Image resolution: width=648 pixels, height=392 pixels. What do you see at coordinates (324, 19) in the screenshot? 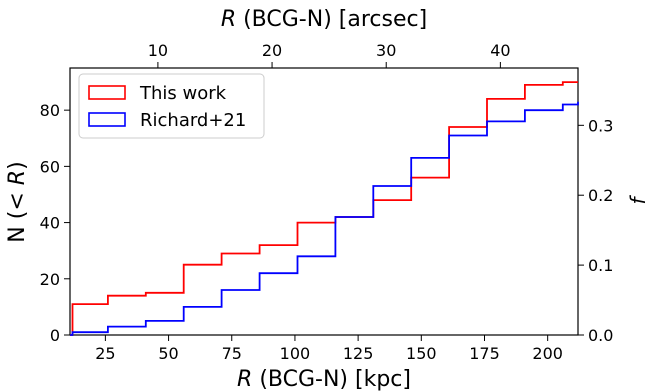
I see `top-x-axis-label: R (BCG-N) [arcsec]` at bounding box center [324, 19].